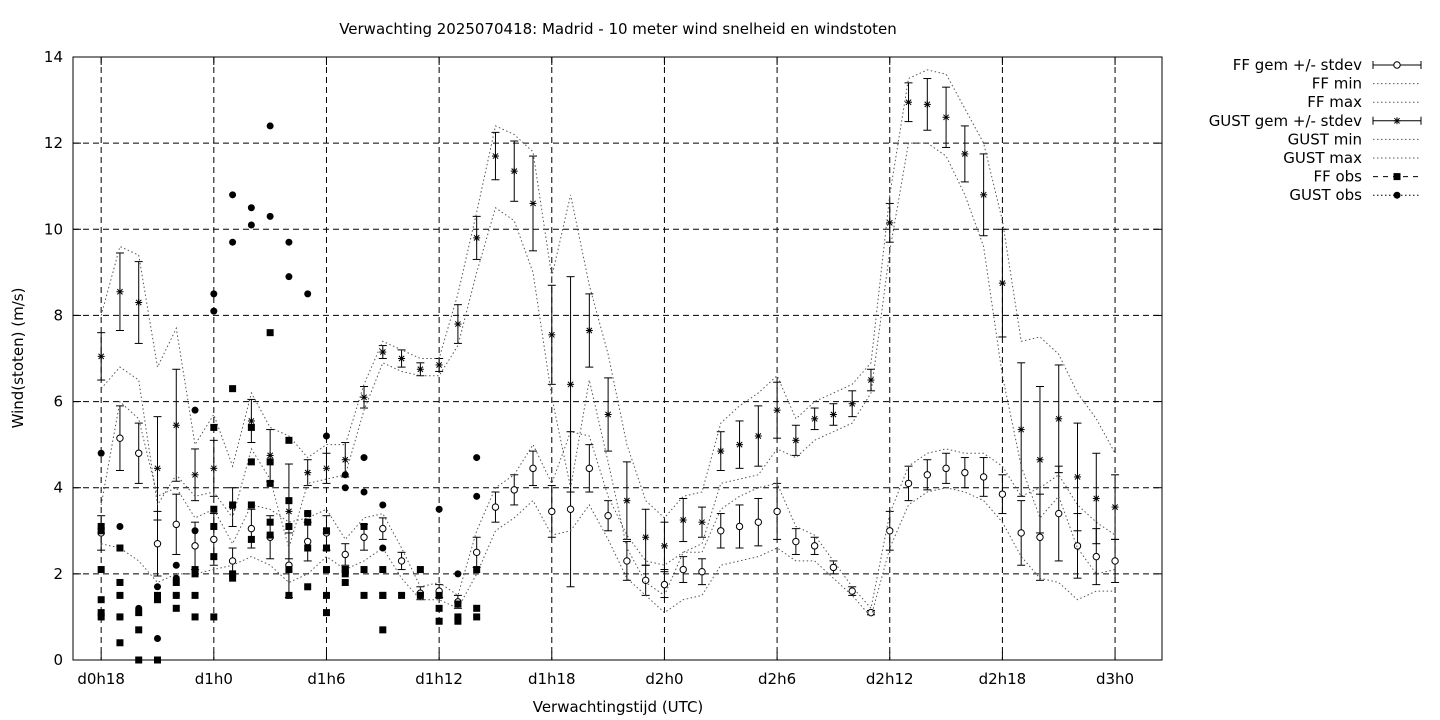 The image size is (1440, 720). What do you see at coordinates (58, 402) in the screenshot?
I see `y-tick-label: 6` at bounding box center [58, 402].